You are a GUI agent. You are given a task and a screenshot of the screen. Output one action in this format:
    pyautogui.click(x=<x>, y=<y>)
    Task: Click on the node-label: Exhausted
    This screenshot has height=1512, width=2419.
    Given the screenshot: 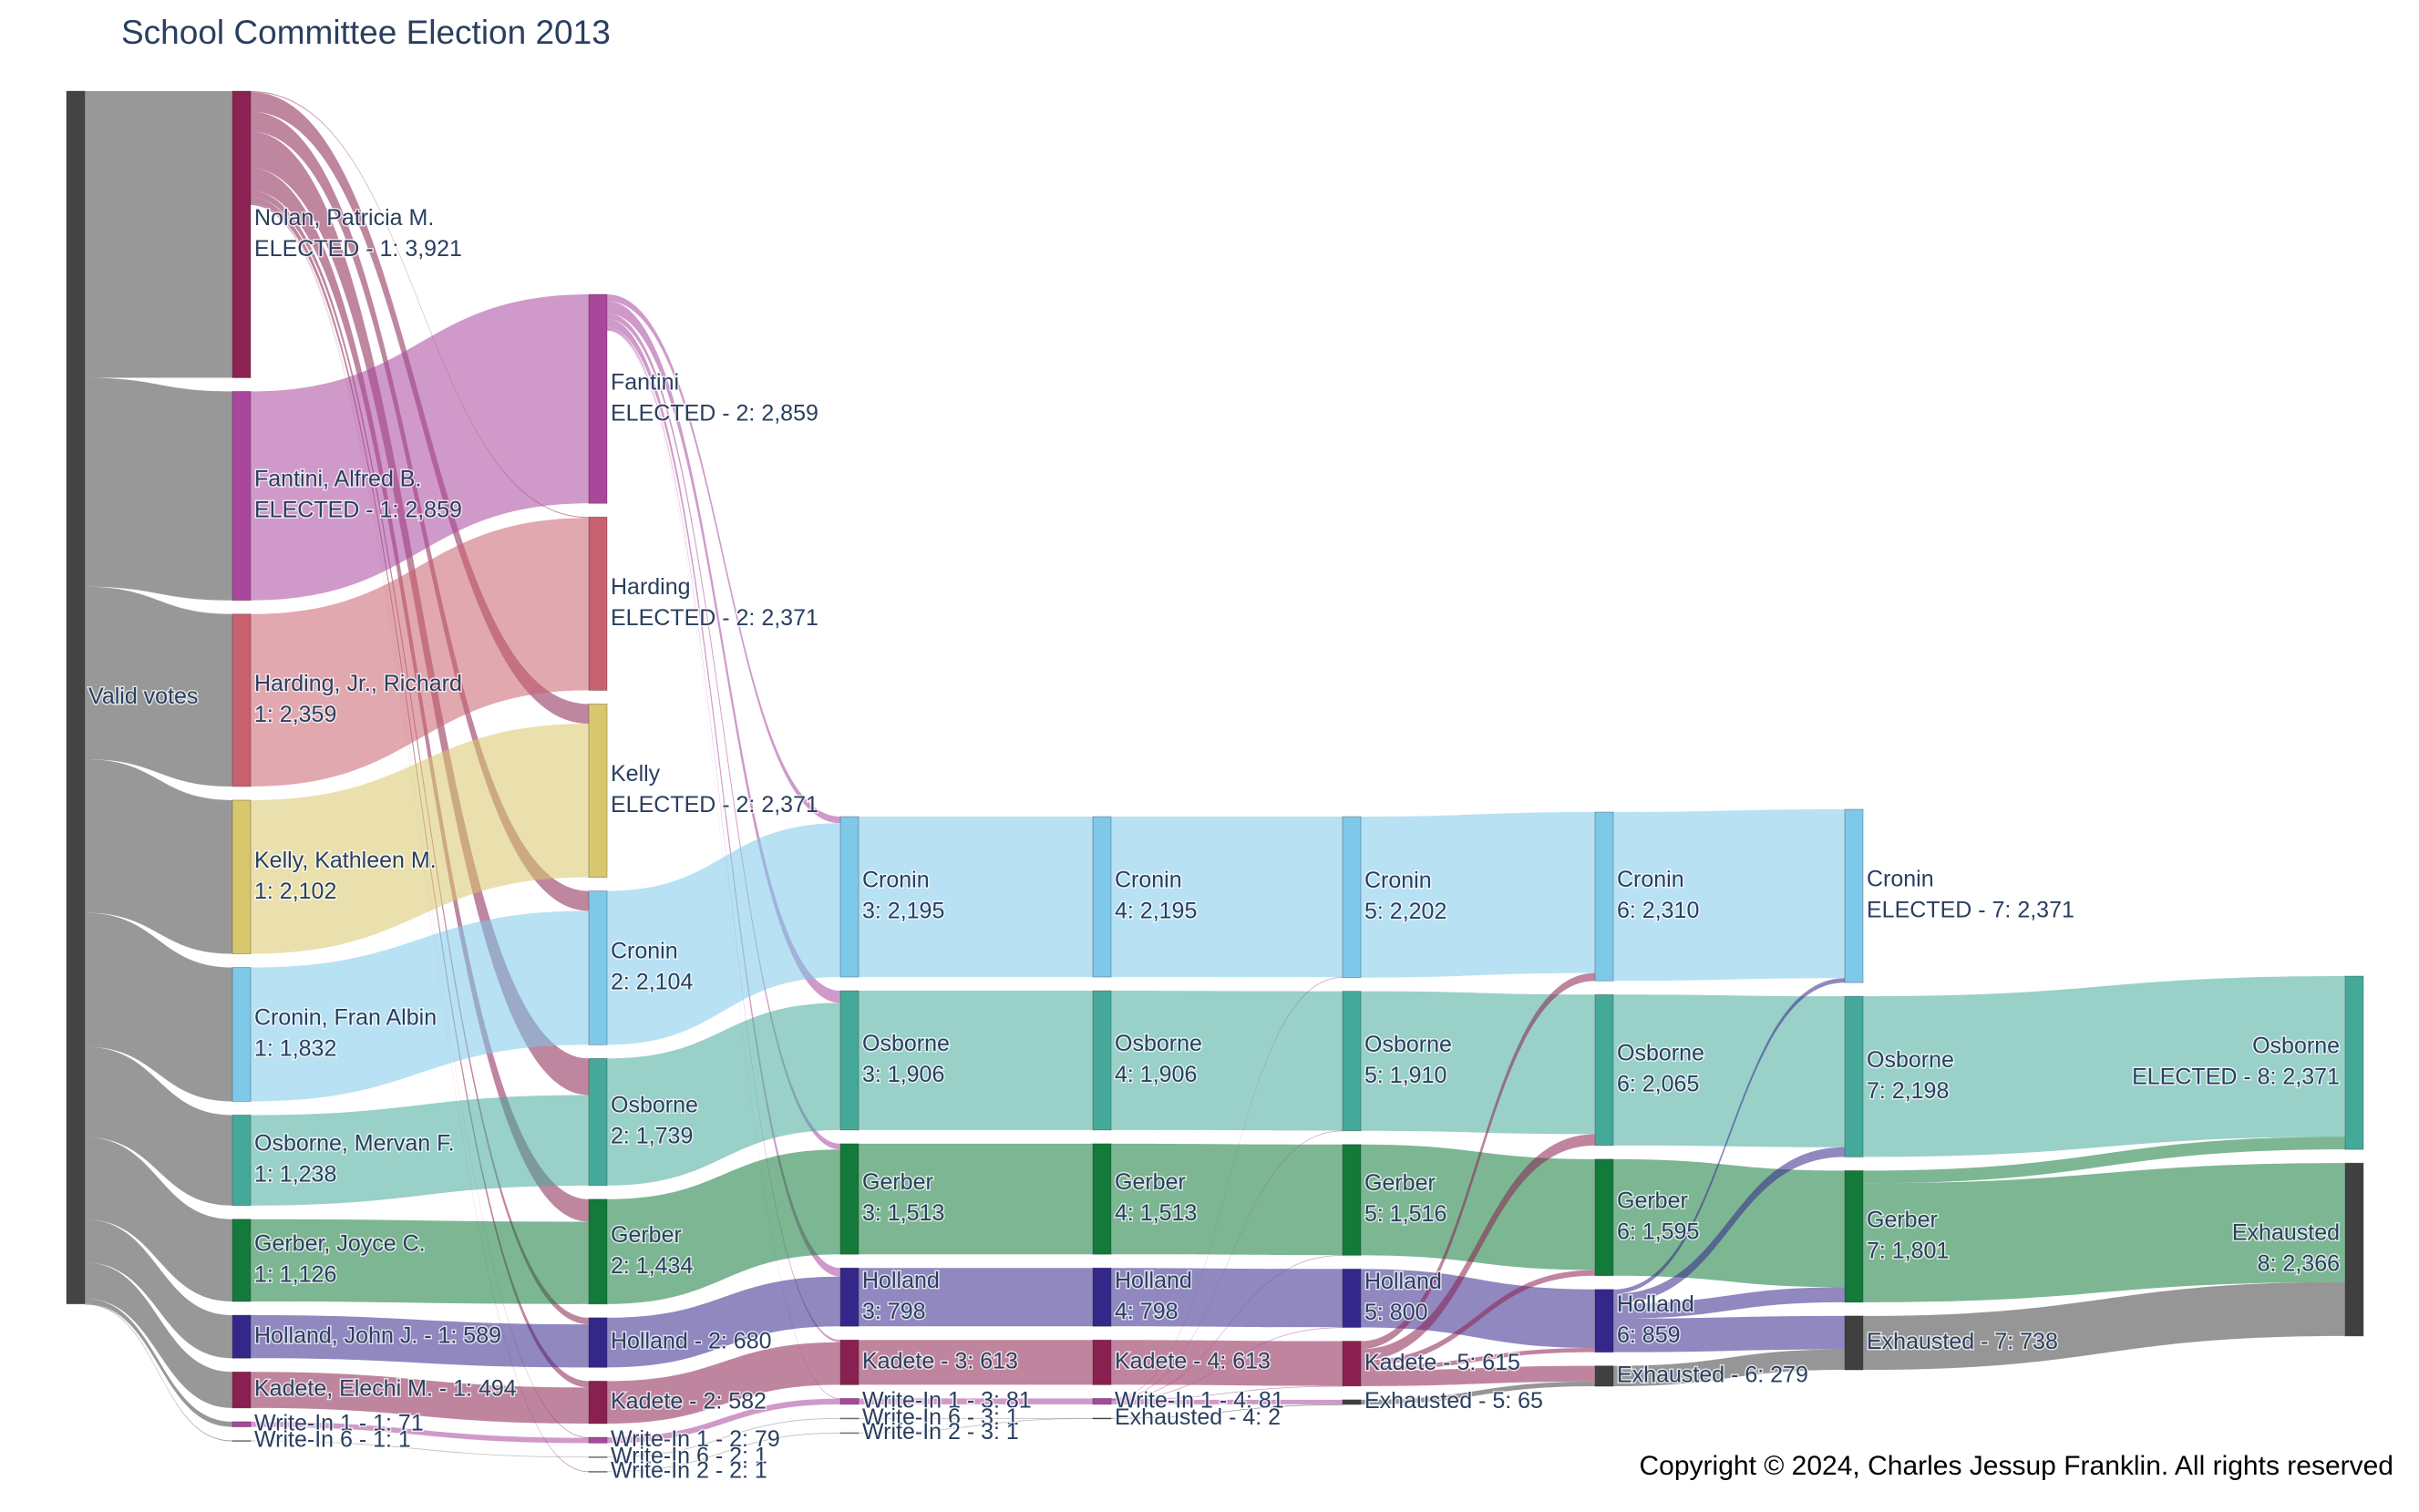 What is the action you would take?
    pyautogui.click(x=2286, y=1233)
    